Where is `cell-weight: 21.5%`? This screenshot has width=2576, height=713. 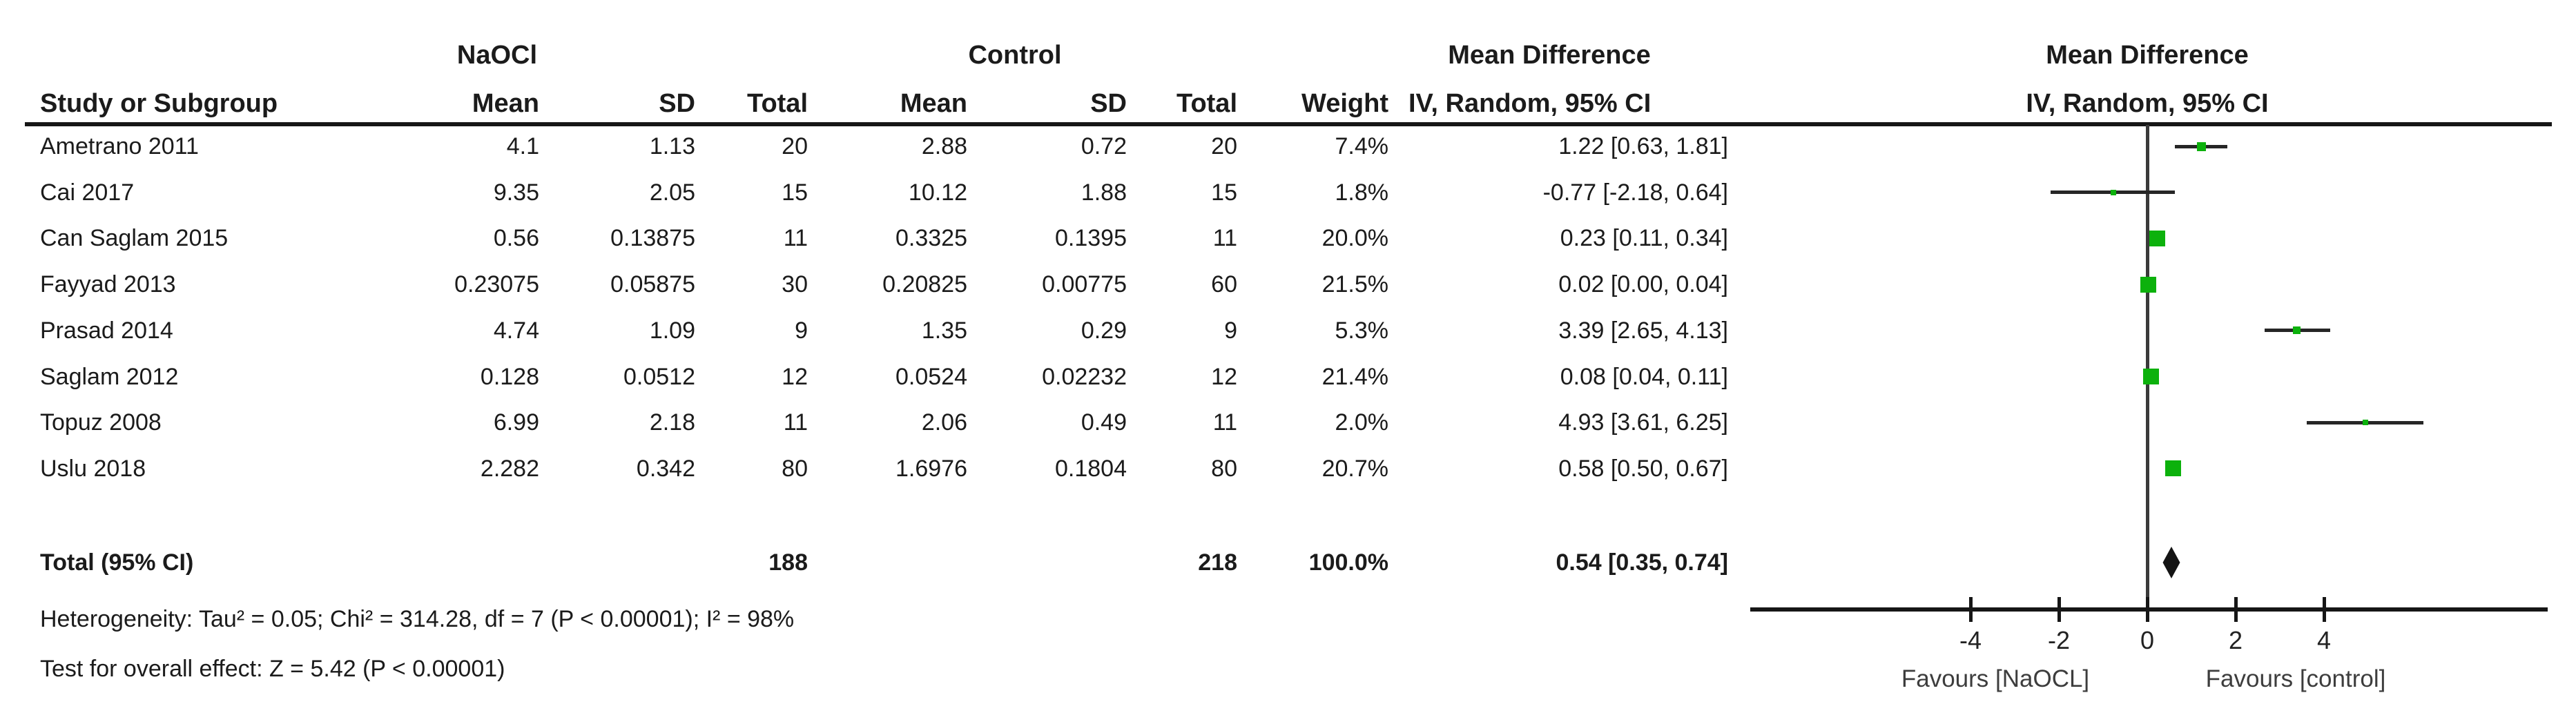
cell-weight: 21.5% is located at coordinates (1354, 284).